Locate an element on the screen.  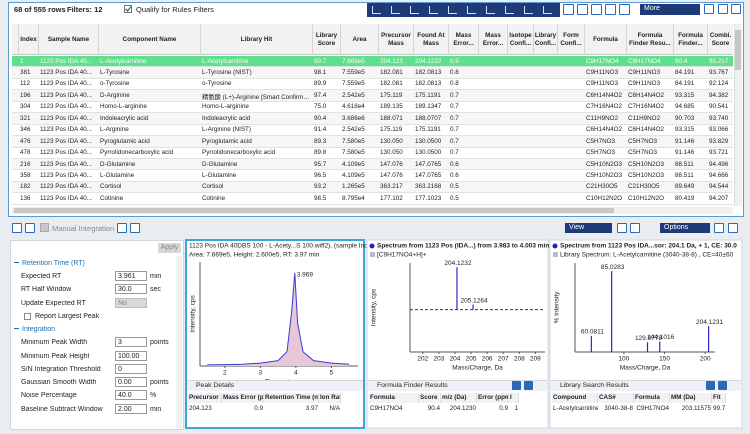
view-dropdown: View is located at coordinates (588, 228).